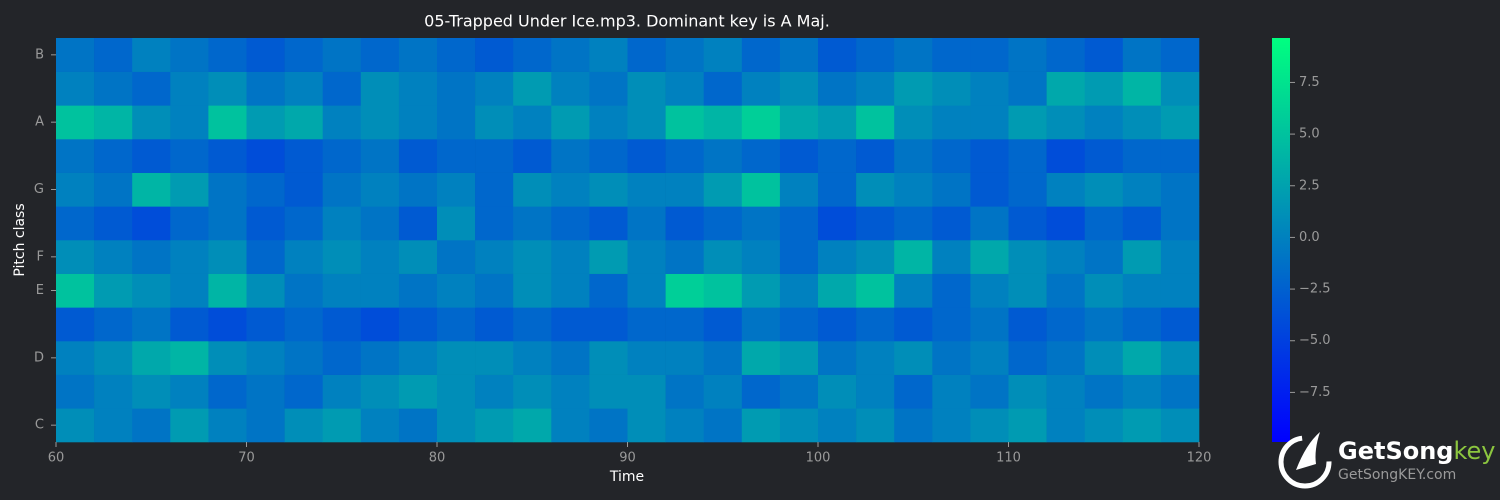 Image resolution: width=1500 pixels, height=500 pixels. What do you see at coordinates (1008, 458) in the screenshot?
I see `x-tick-label: 110` at bounding box center [1008, 458].